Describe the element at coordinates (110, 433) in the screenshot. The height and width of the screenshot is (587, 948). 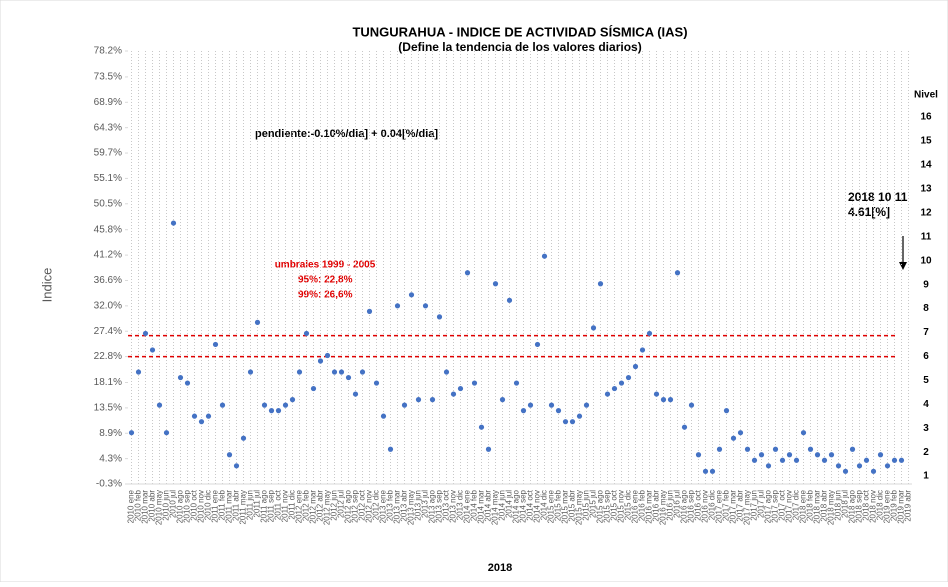
I see `y-tick-label: 8.9%` at that location.